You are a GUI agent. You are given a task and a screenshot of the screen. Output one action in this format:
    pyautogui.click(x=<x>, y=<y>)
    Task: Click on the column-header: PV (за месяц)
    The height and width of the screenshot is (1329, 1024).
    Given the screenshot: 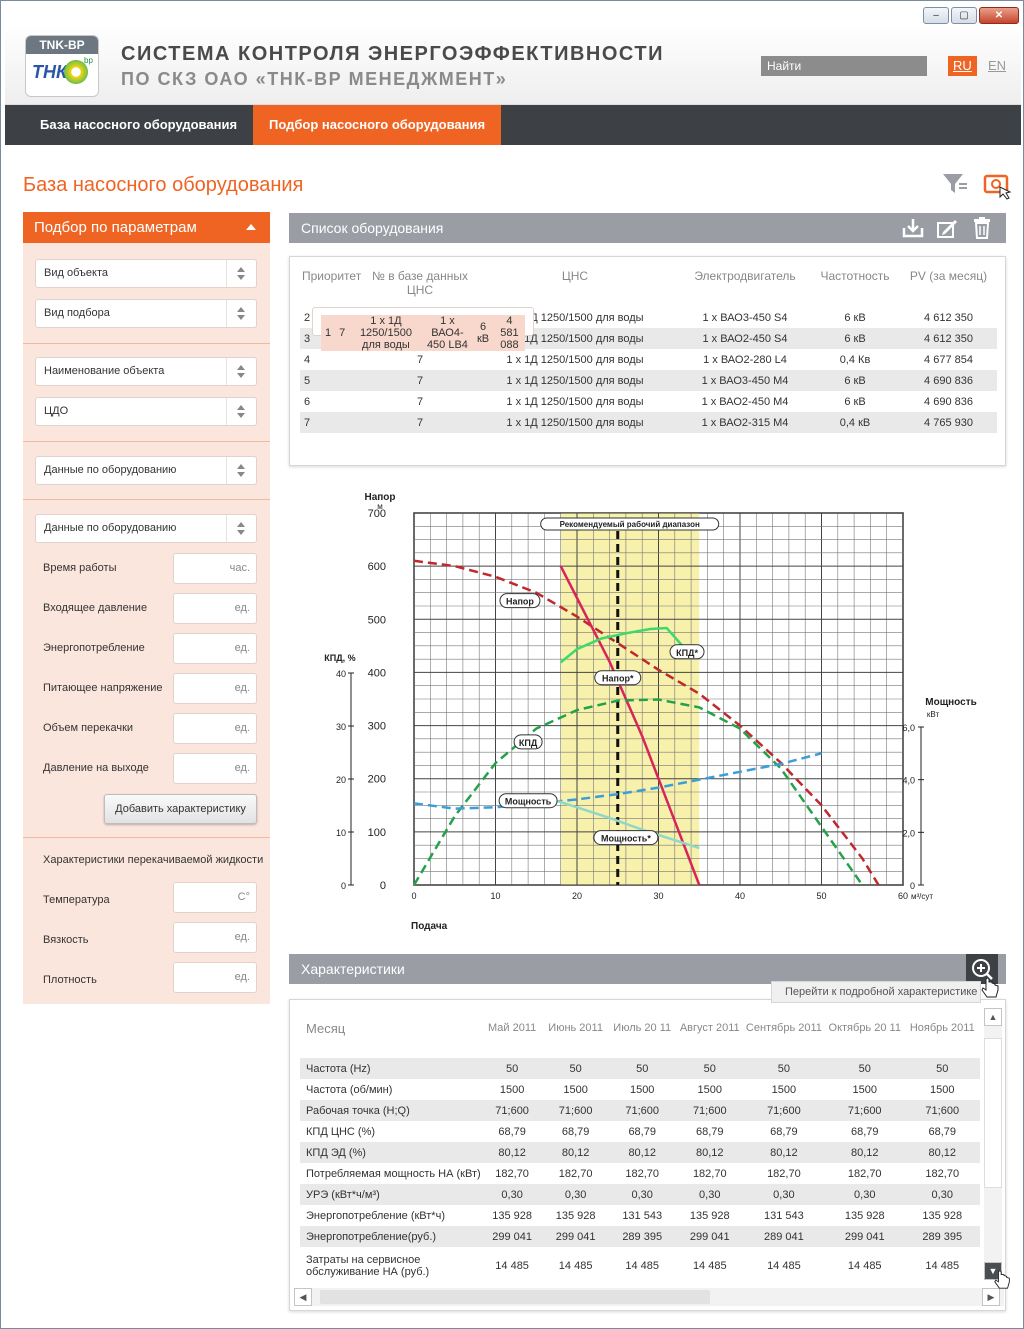 What is the action you would take?
    pyautogui.click(x=948, y=276)
    